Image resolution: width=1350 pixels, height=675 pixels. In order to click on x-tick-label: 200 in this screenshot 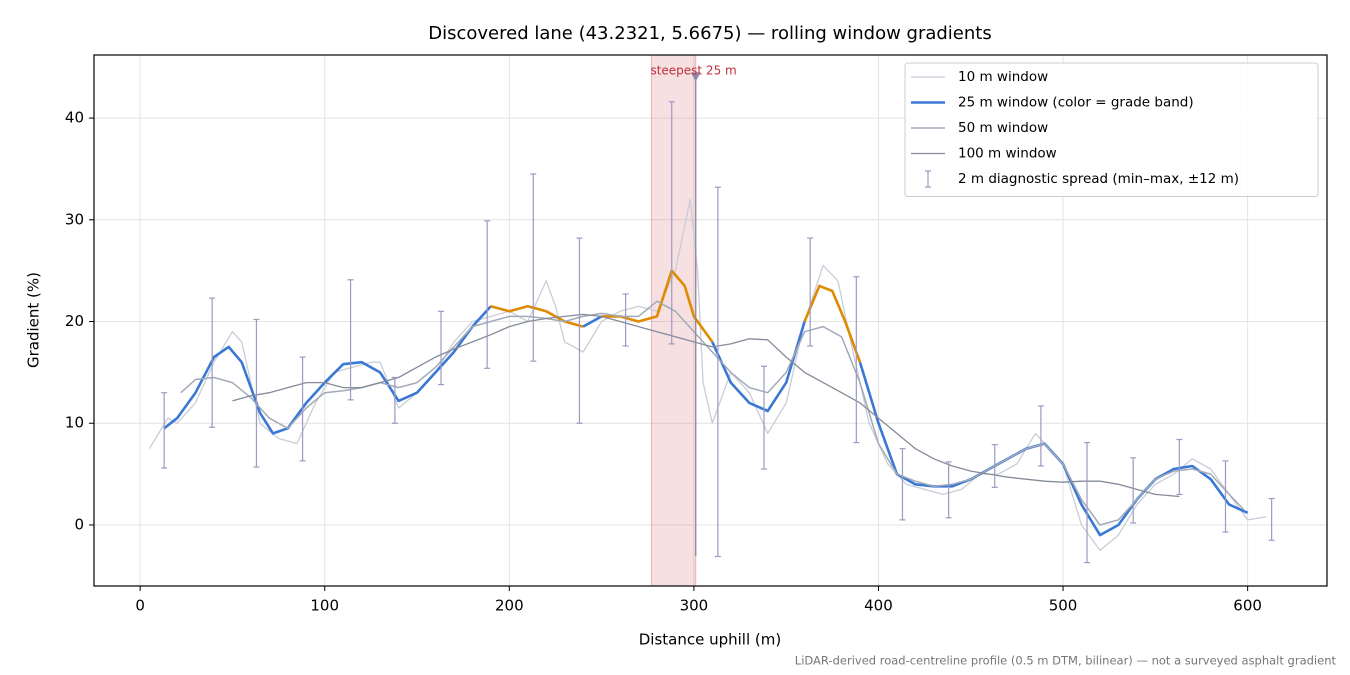, I will do `click(509, 606)`.